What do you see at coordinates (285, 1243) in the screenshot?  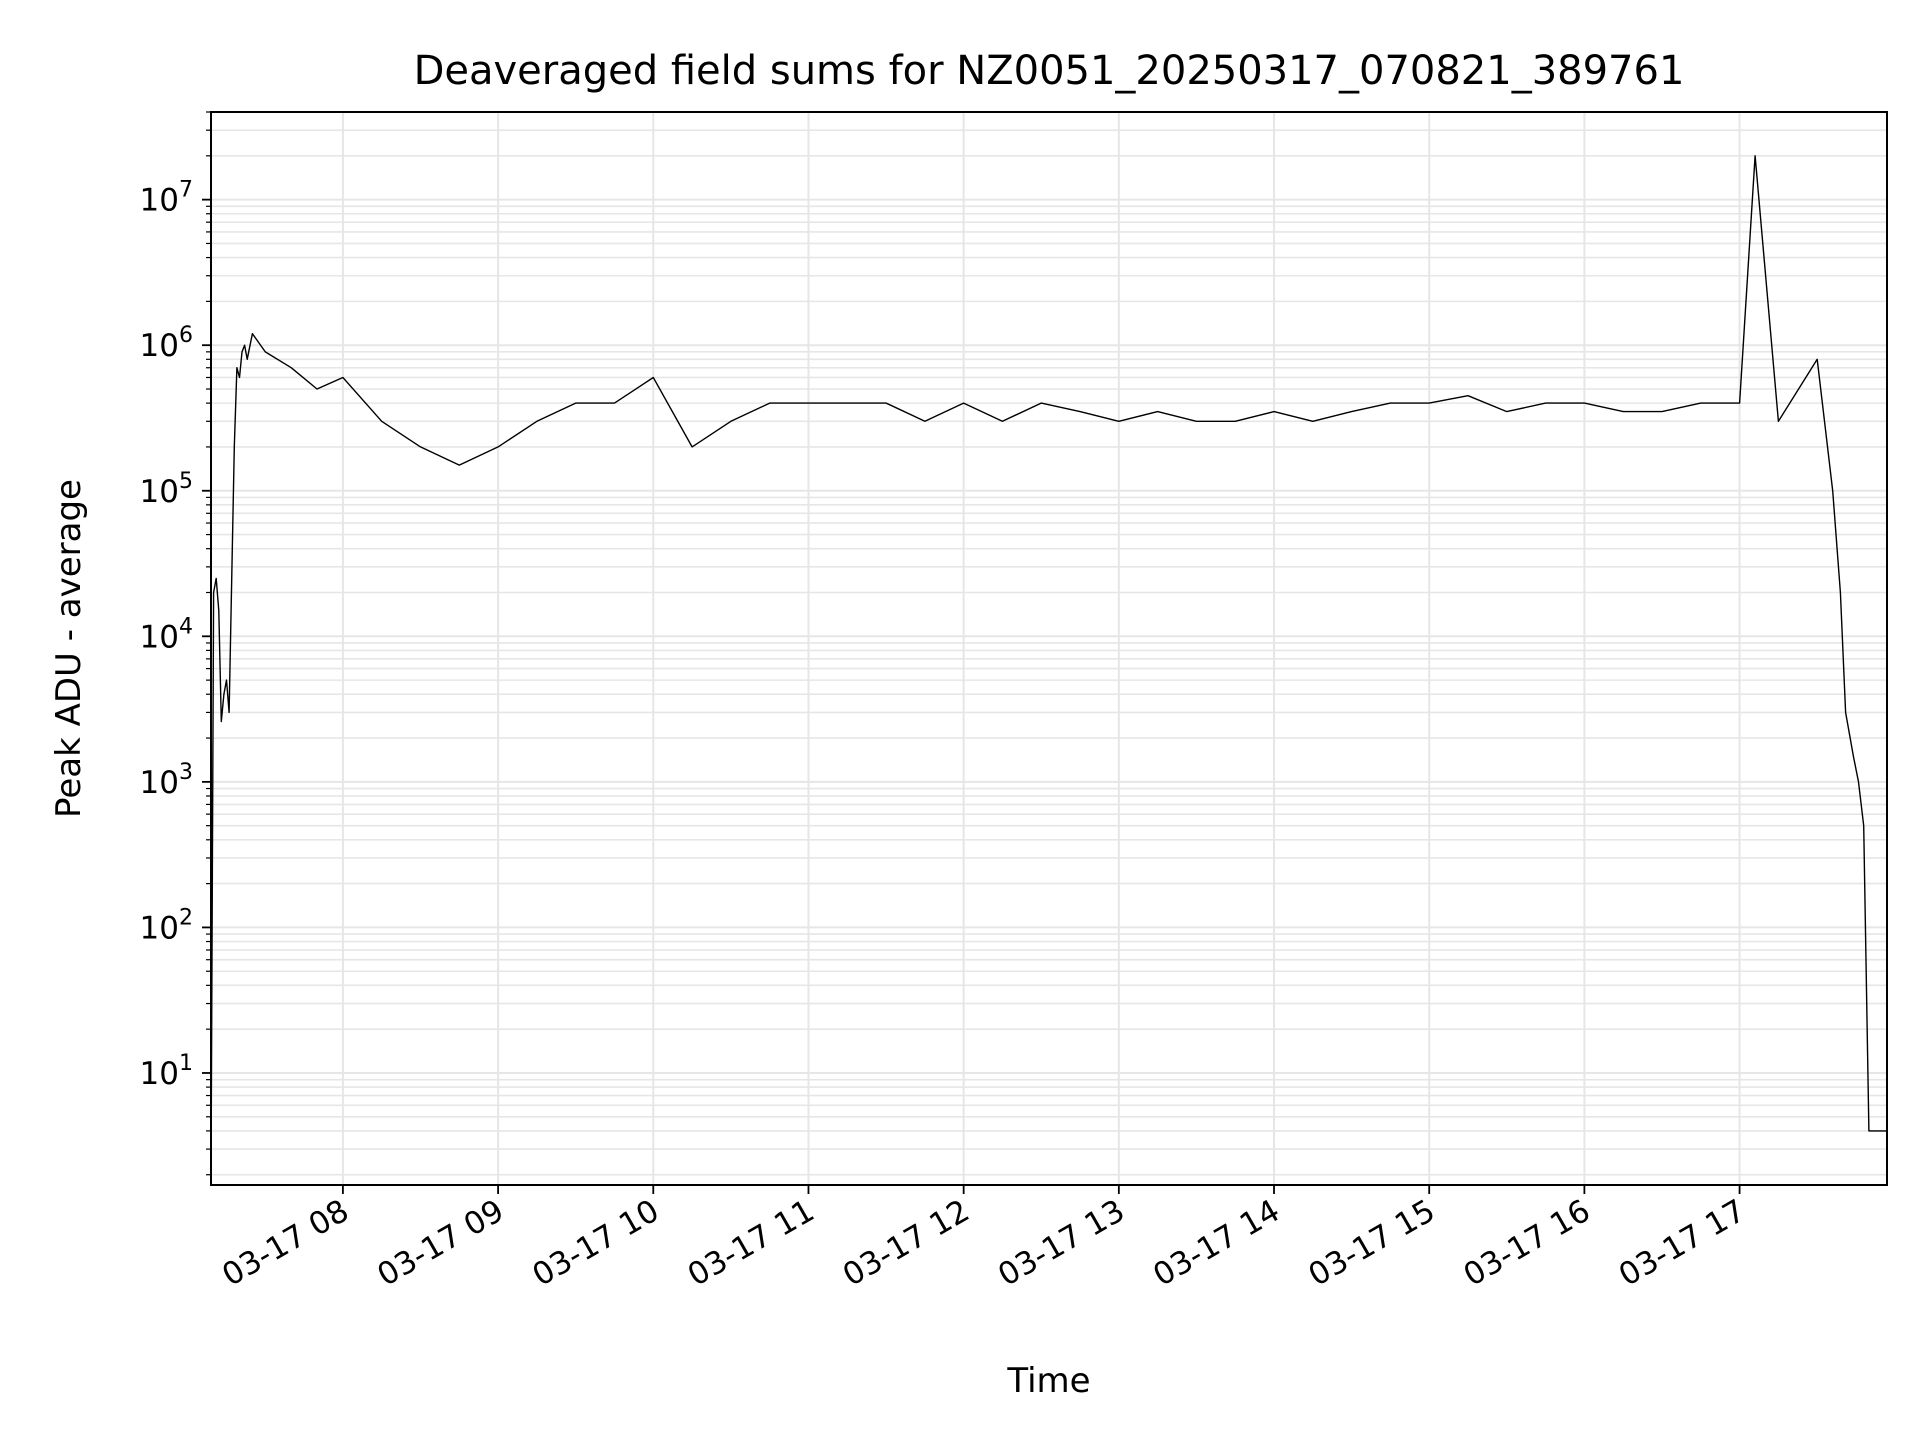 I see `x-tick-label: 03-17 08` at bounding box center [285, 1243].